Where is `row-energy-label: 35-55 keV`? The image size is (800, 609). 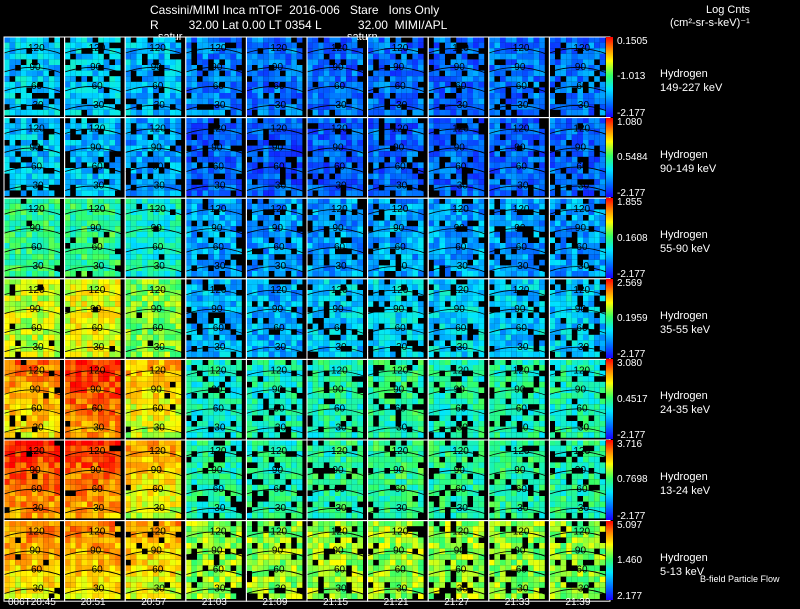 row-energy-label: 35-55 keV is located at coordinates (685, 329).